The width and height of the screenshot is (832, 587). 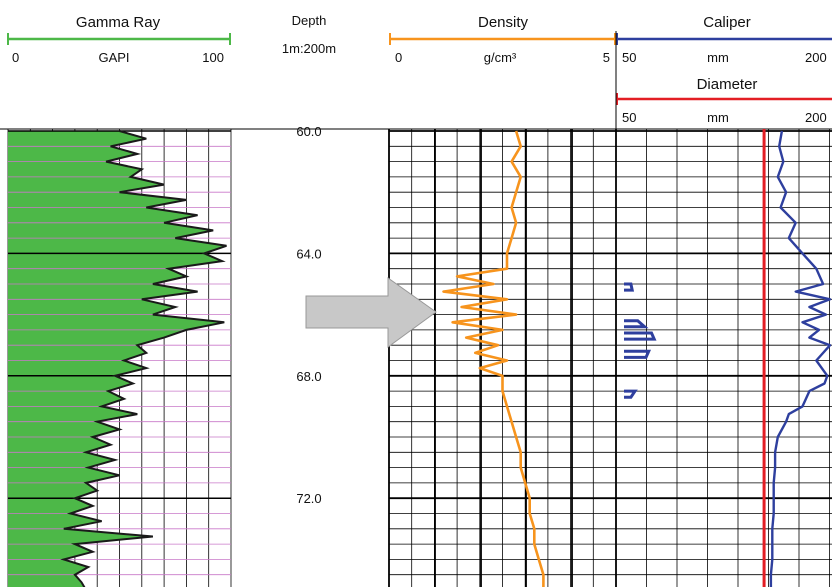 I want to click on depth-scale: 1m:200m, so click(x=309, y=48).